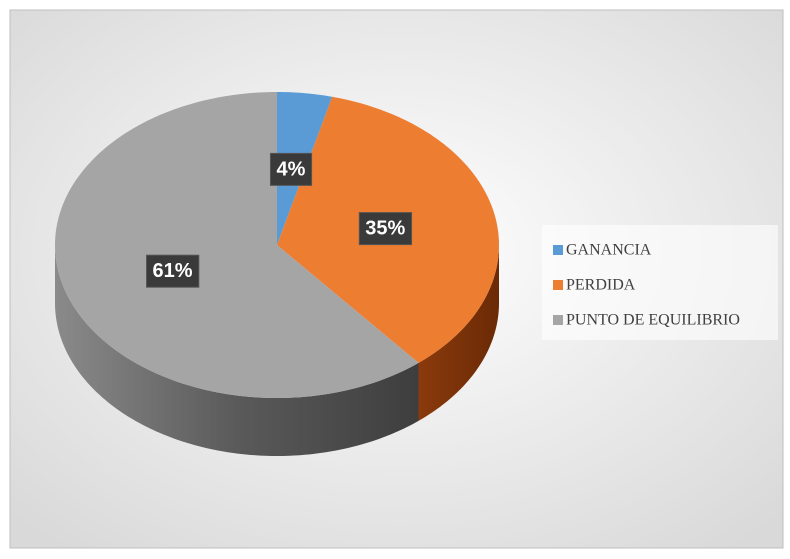 Image resolution: width=790 pixels, height=559 pixels. What do you see at coordinates (458, 333) in the screenshot?
I see `slice-side` at bounding box center [458, 333].